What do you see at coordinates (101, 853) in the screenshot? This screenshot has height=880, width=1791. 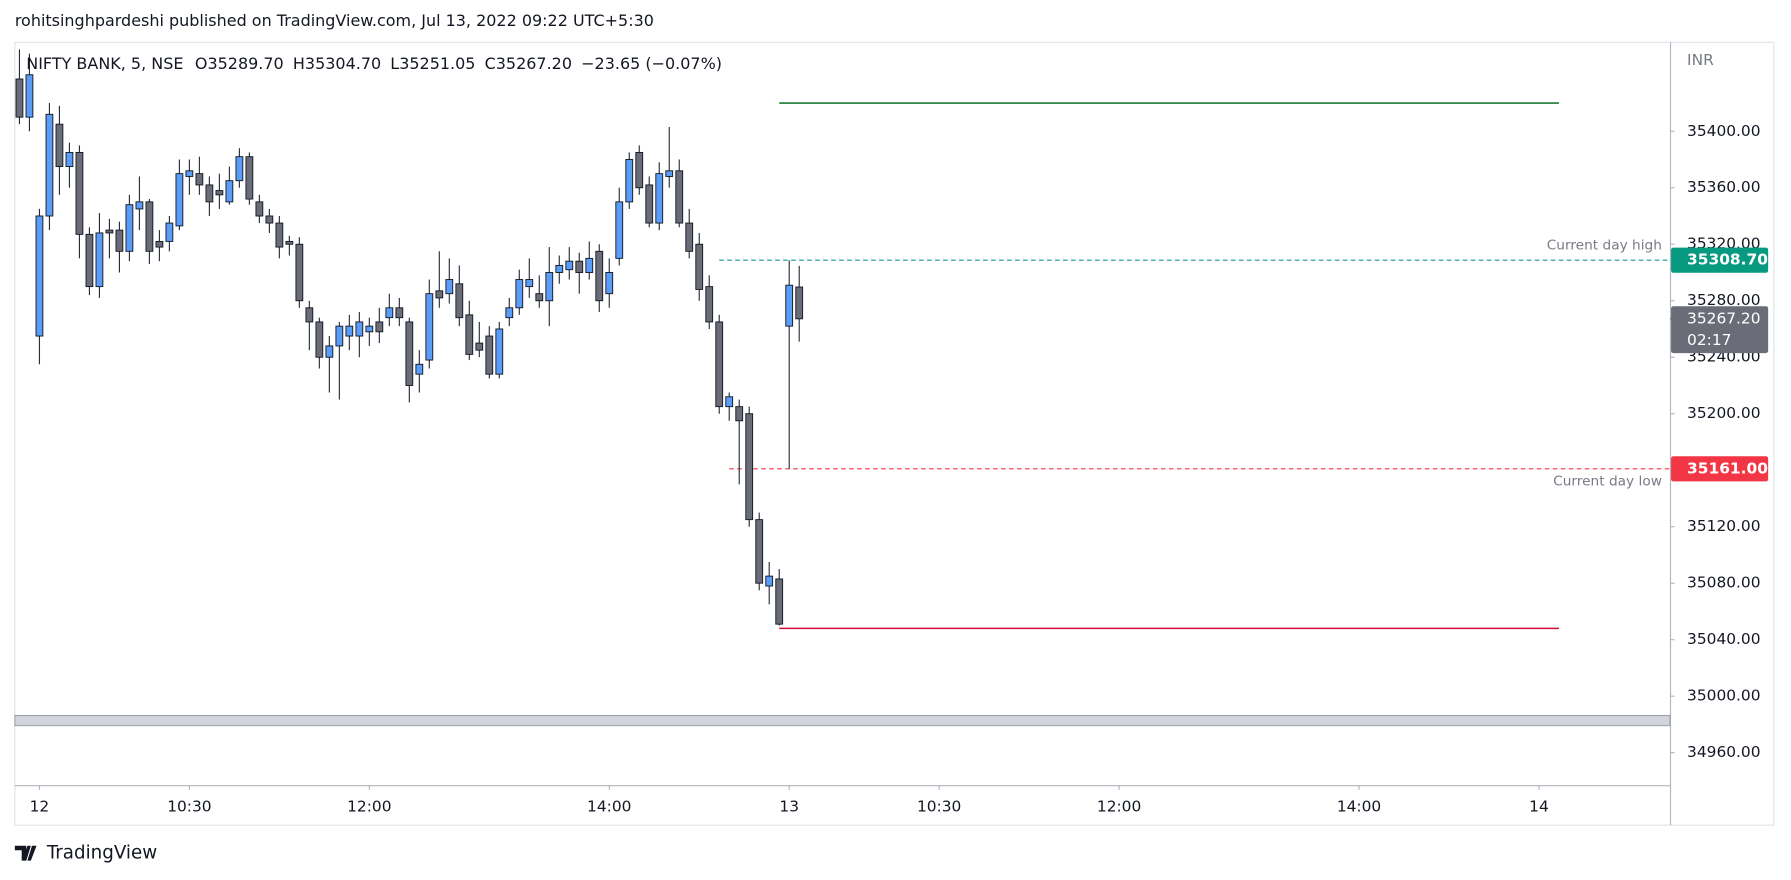 I see `brand-name: TradingView` at bounding box center [101, 853].